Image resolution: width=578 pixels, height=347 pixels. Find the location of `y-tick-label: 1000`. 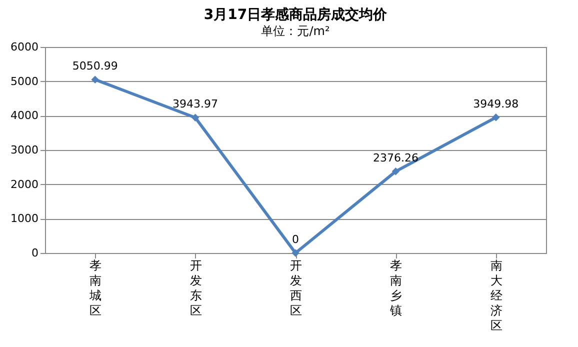

y-tick-label: 1000 is located at coordinates (24, 219).